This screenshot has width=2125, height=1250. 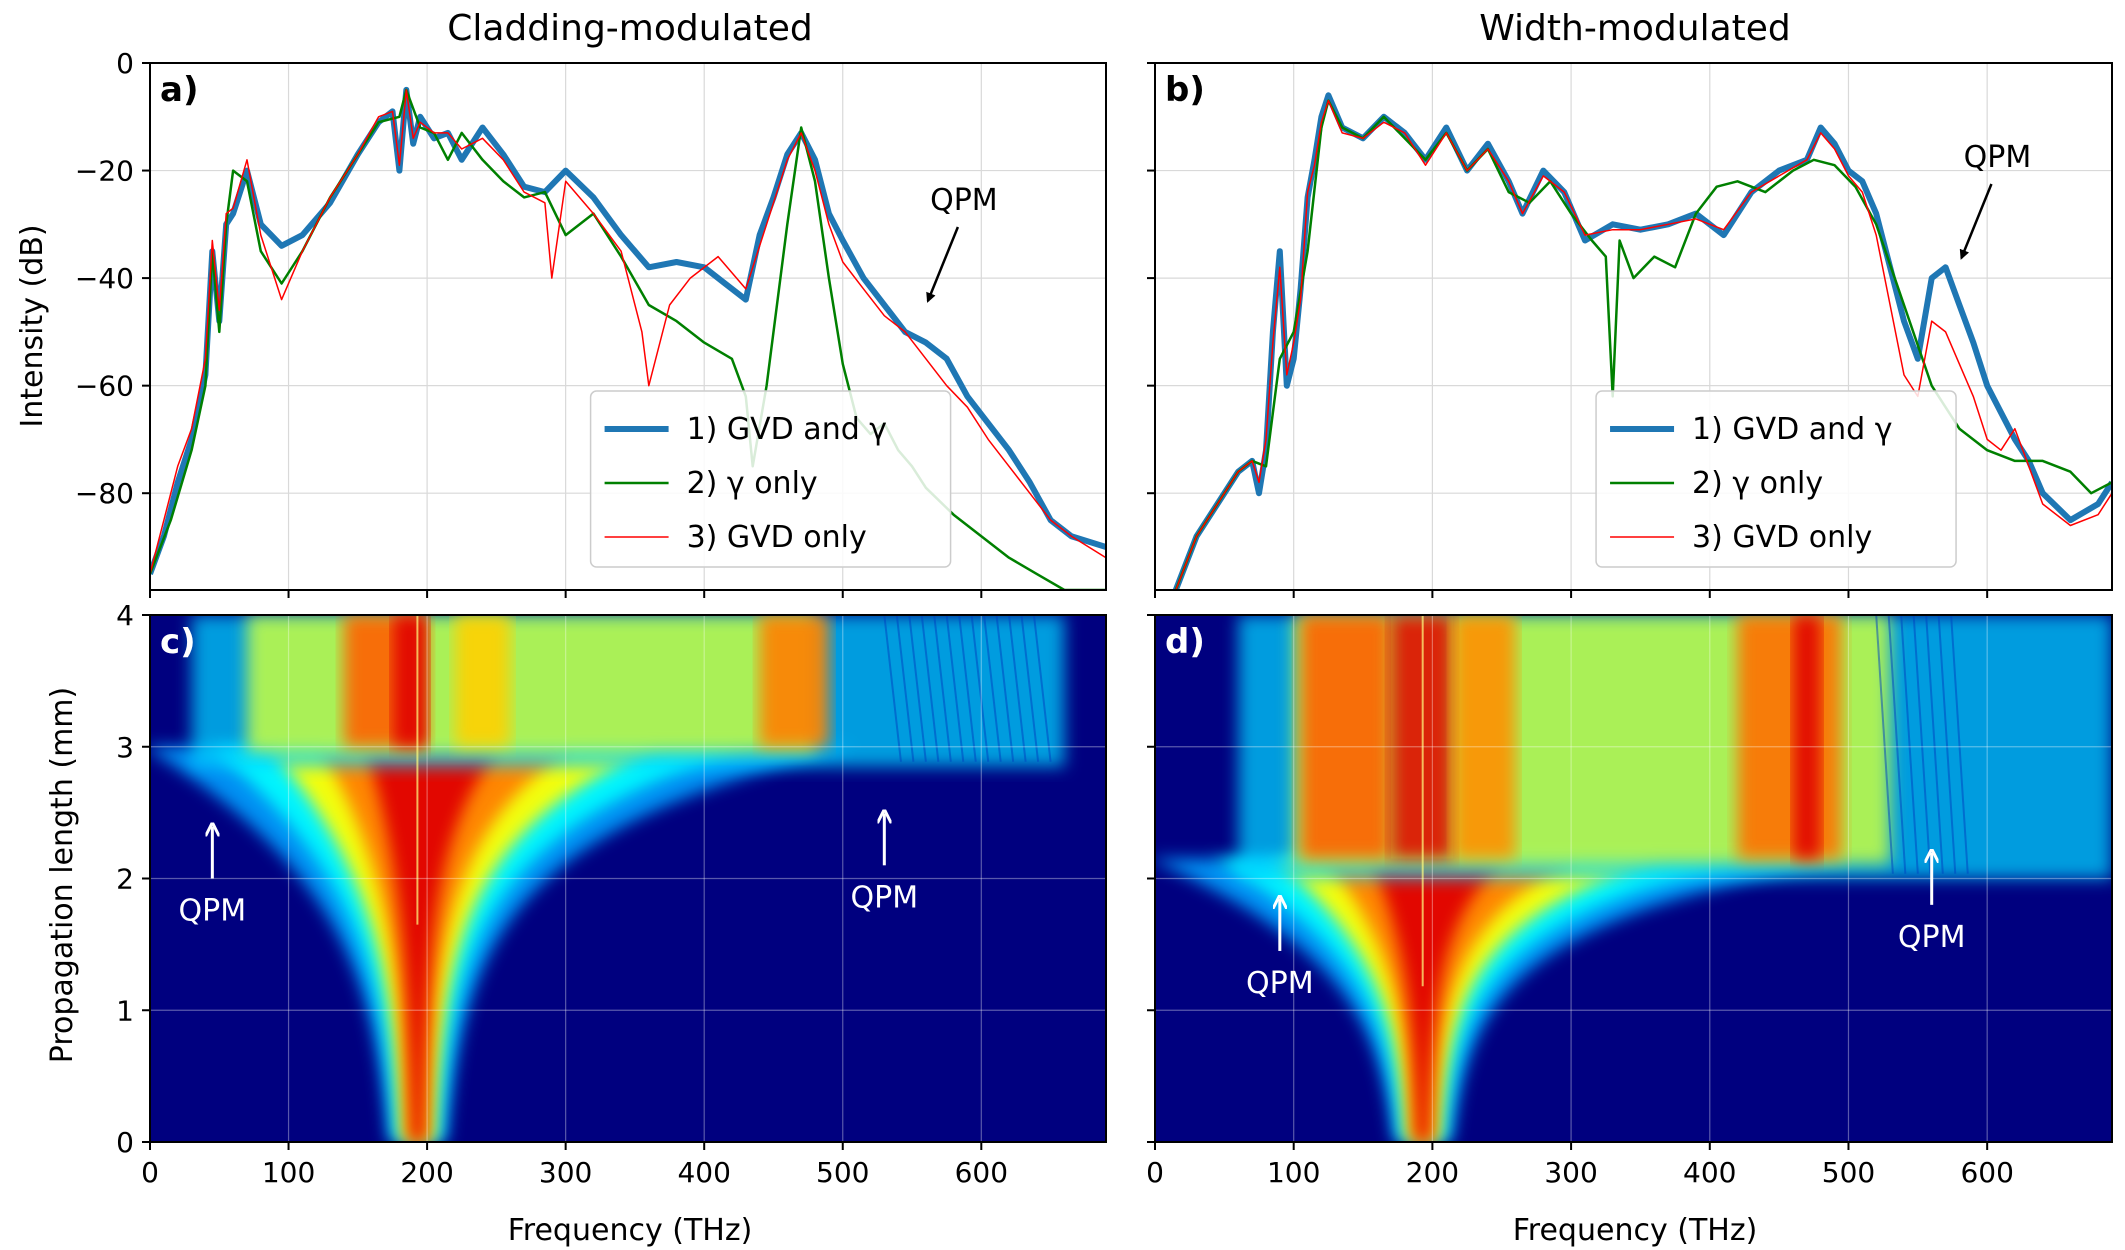 I want to click on col-title-right: Width-modulated, so click(x=1635, y=28).